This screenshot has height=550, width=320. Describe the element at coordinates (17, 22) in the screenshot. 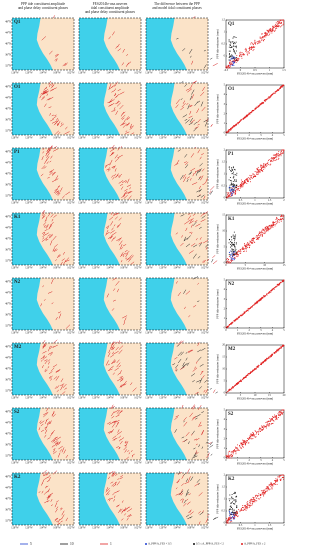

I see `row-label: Q1` at that location.